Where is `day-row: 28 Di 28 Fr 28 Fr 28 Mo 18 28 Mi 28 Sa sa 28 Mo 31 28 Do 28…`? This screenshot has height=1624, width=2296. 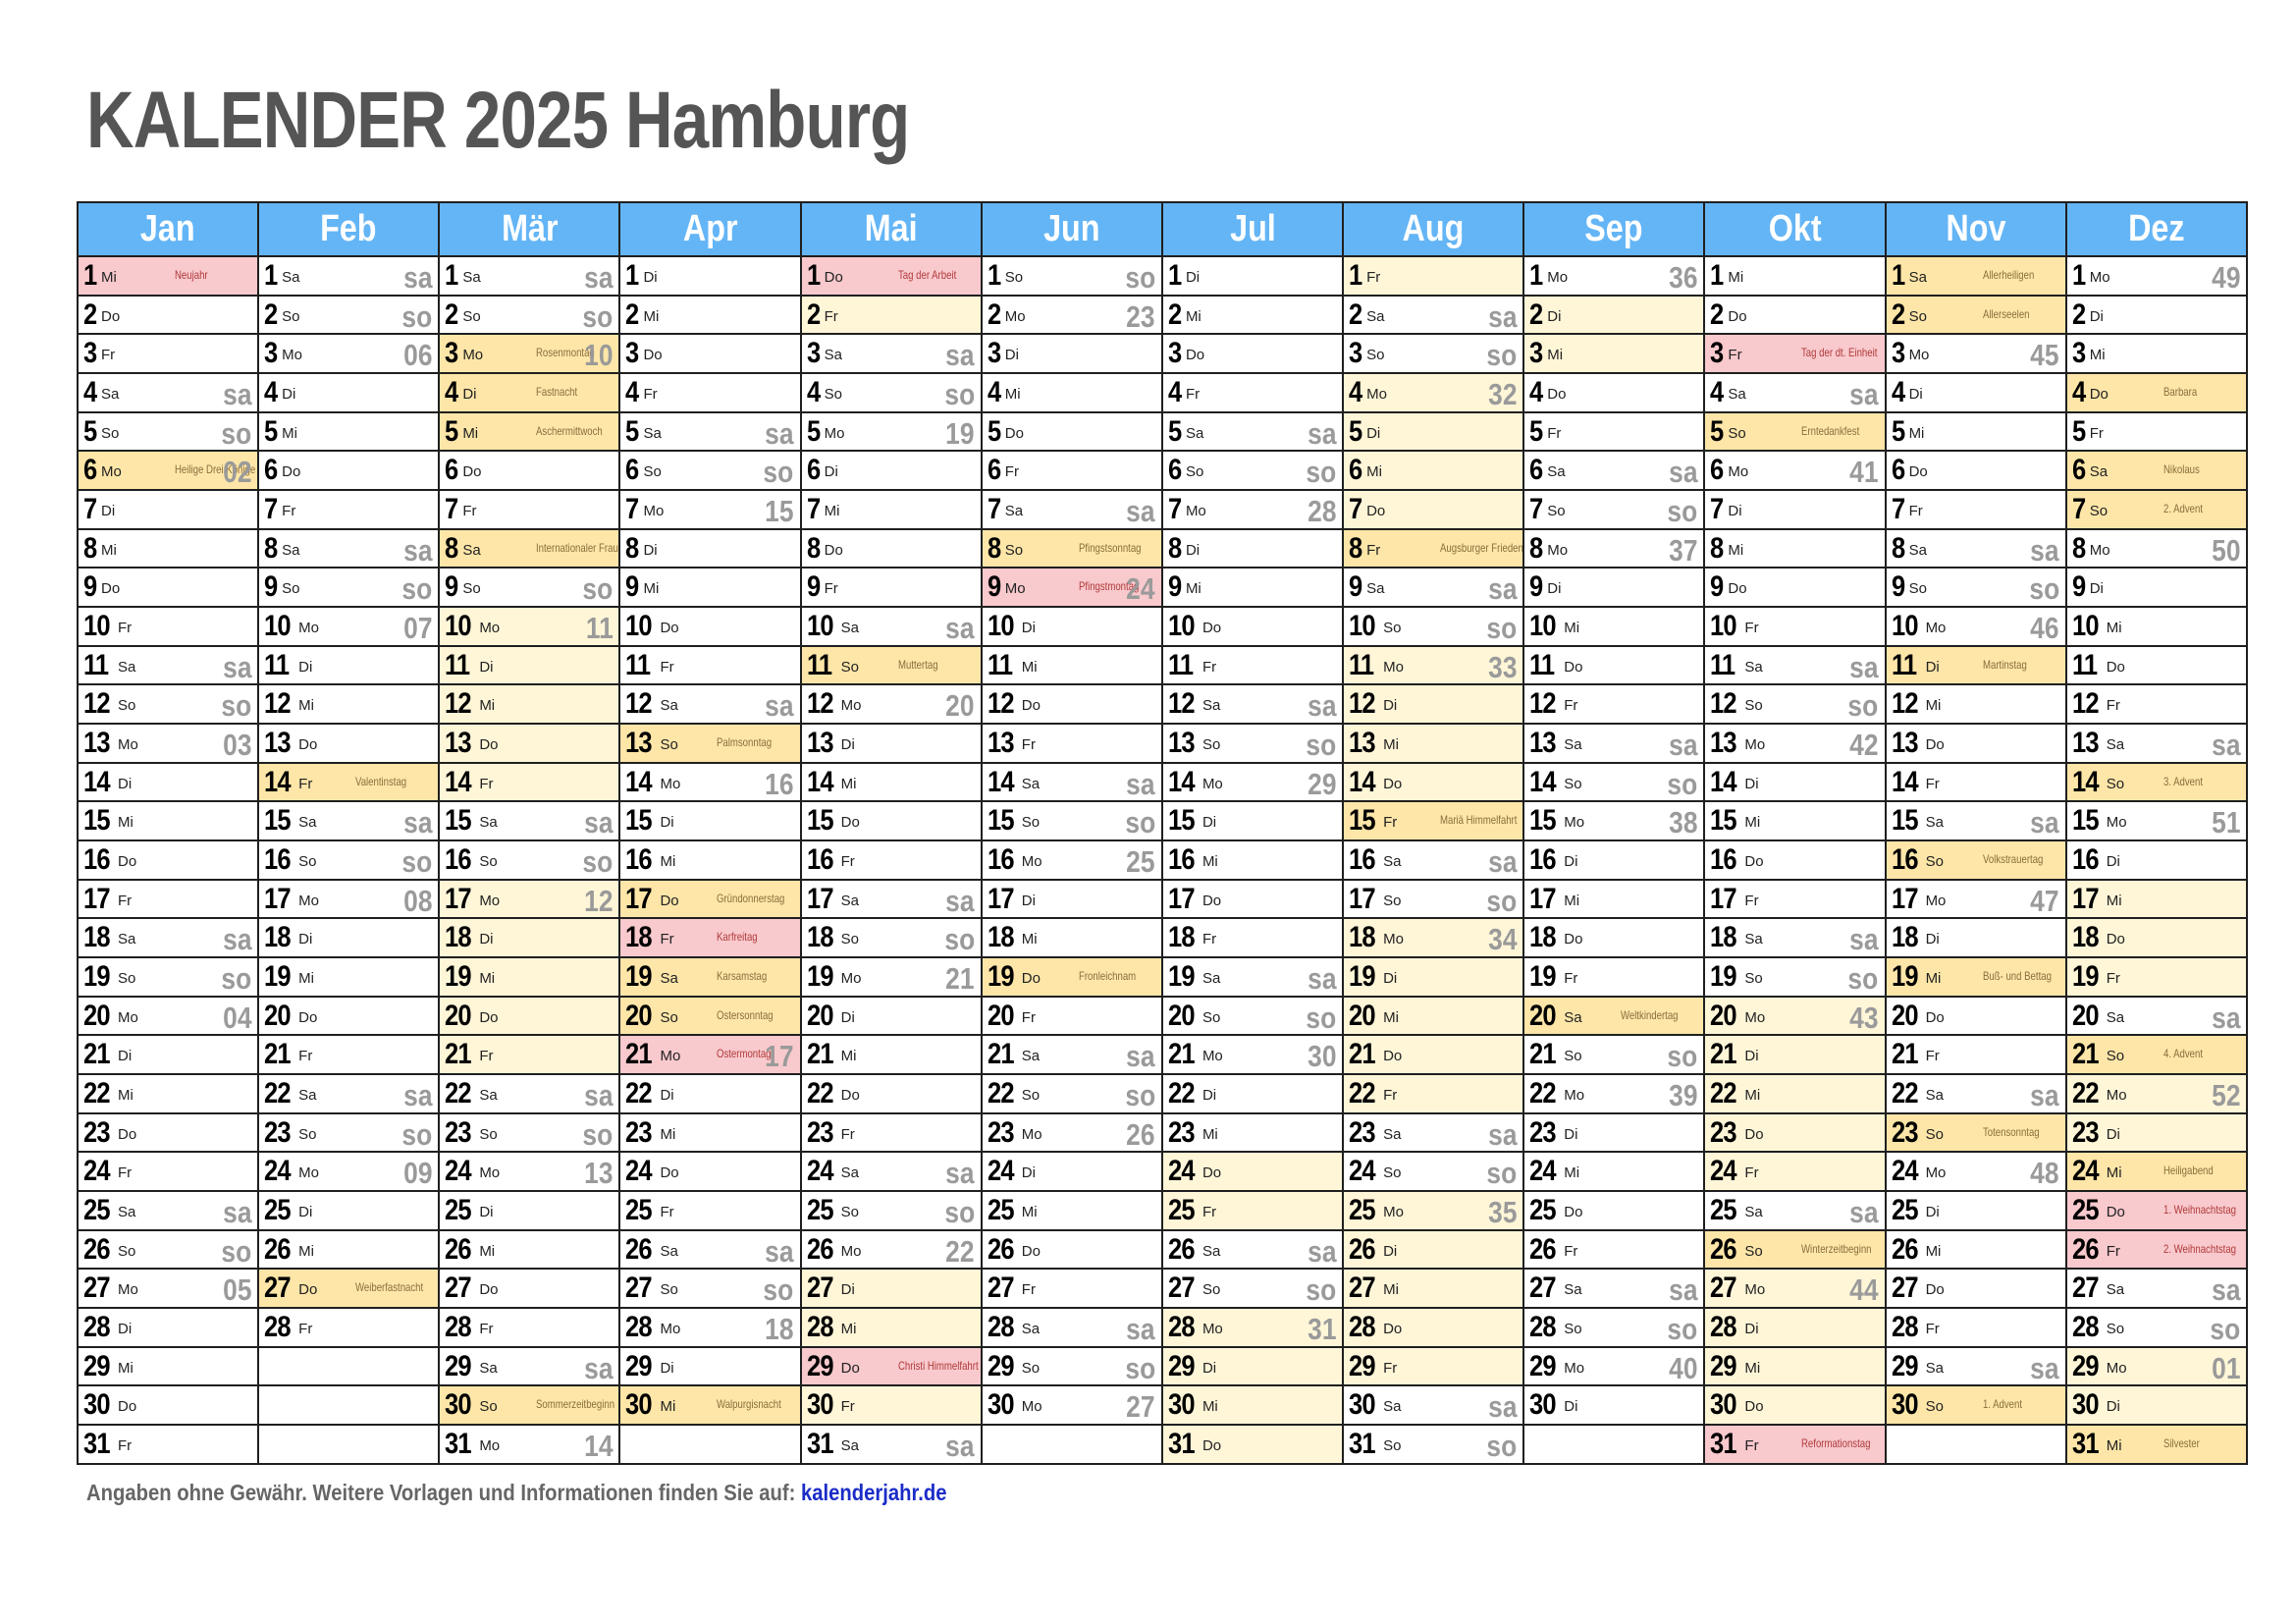
day-row: 28 Di 28 Fr 28 Fr 28 Mo 18 28 Mi 28 Sa sa 28 Mo 31 28 Do 28… is located at coordinates (1162, 1327).